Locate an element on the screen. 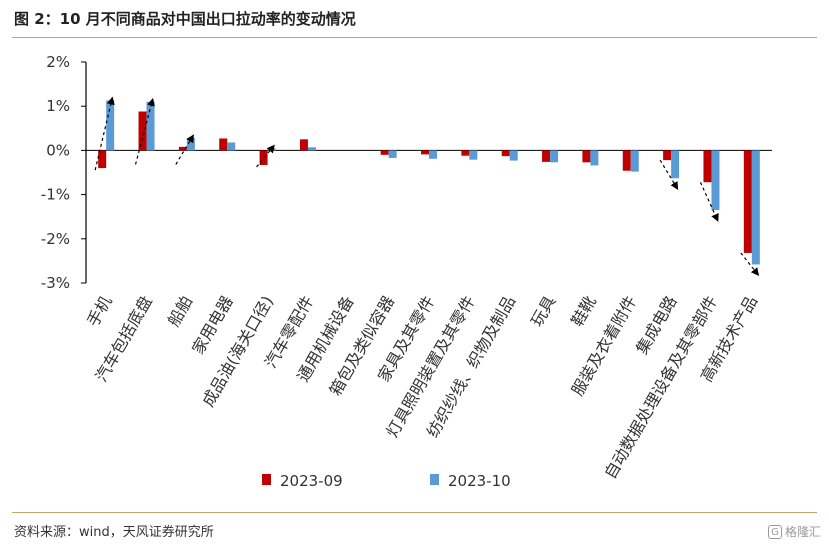 This screenshot has width=829, height=551. watermark: G 格隆汇 is located at coordinates (794, 531).